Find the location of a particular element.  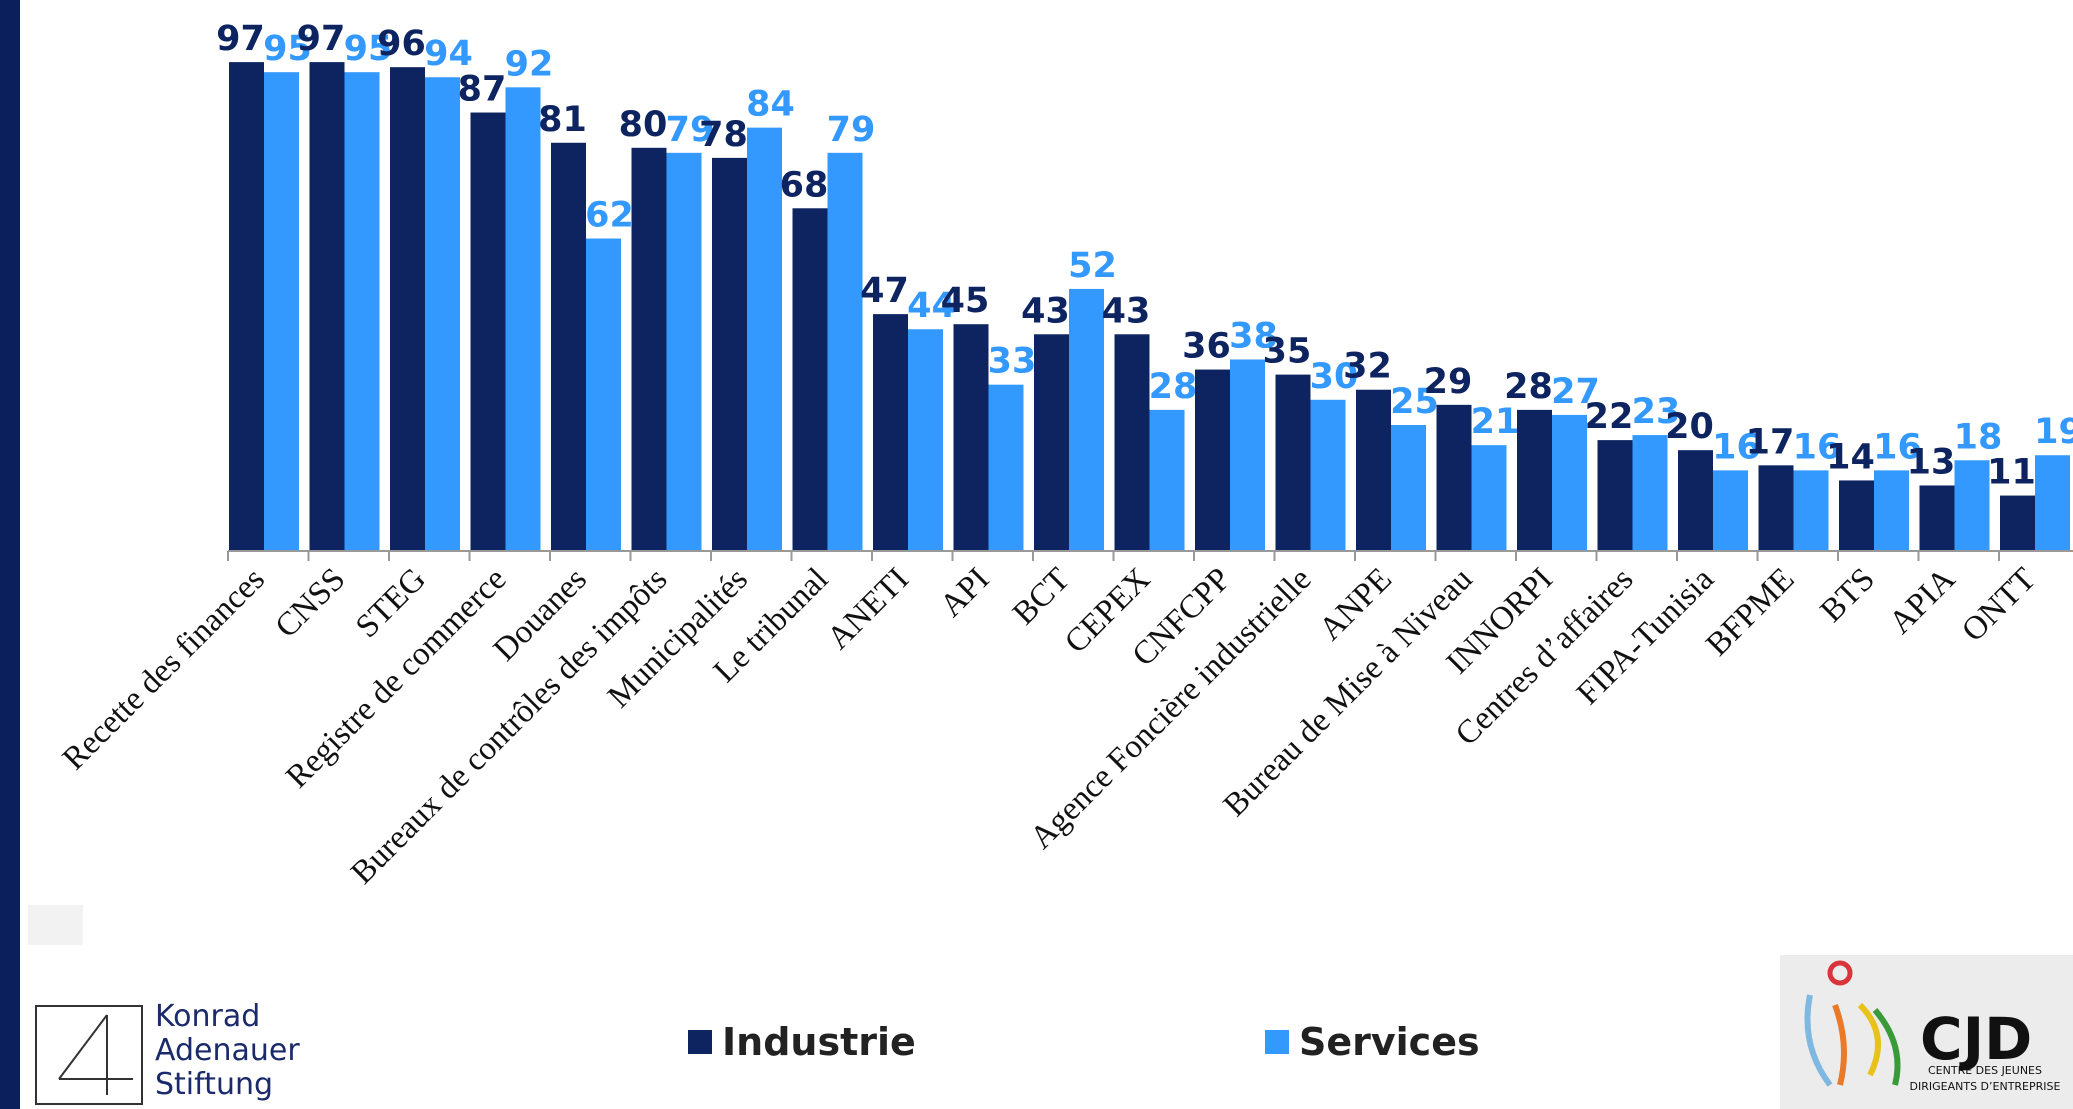

data-label-services-13: 30 is located at coordinates (1334, 377).